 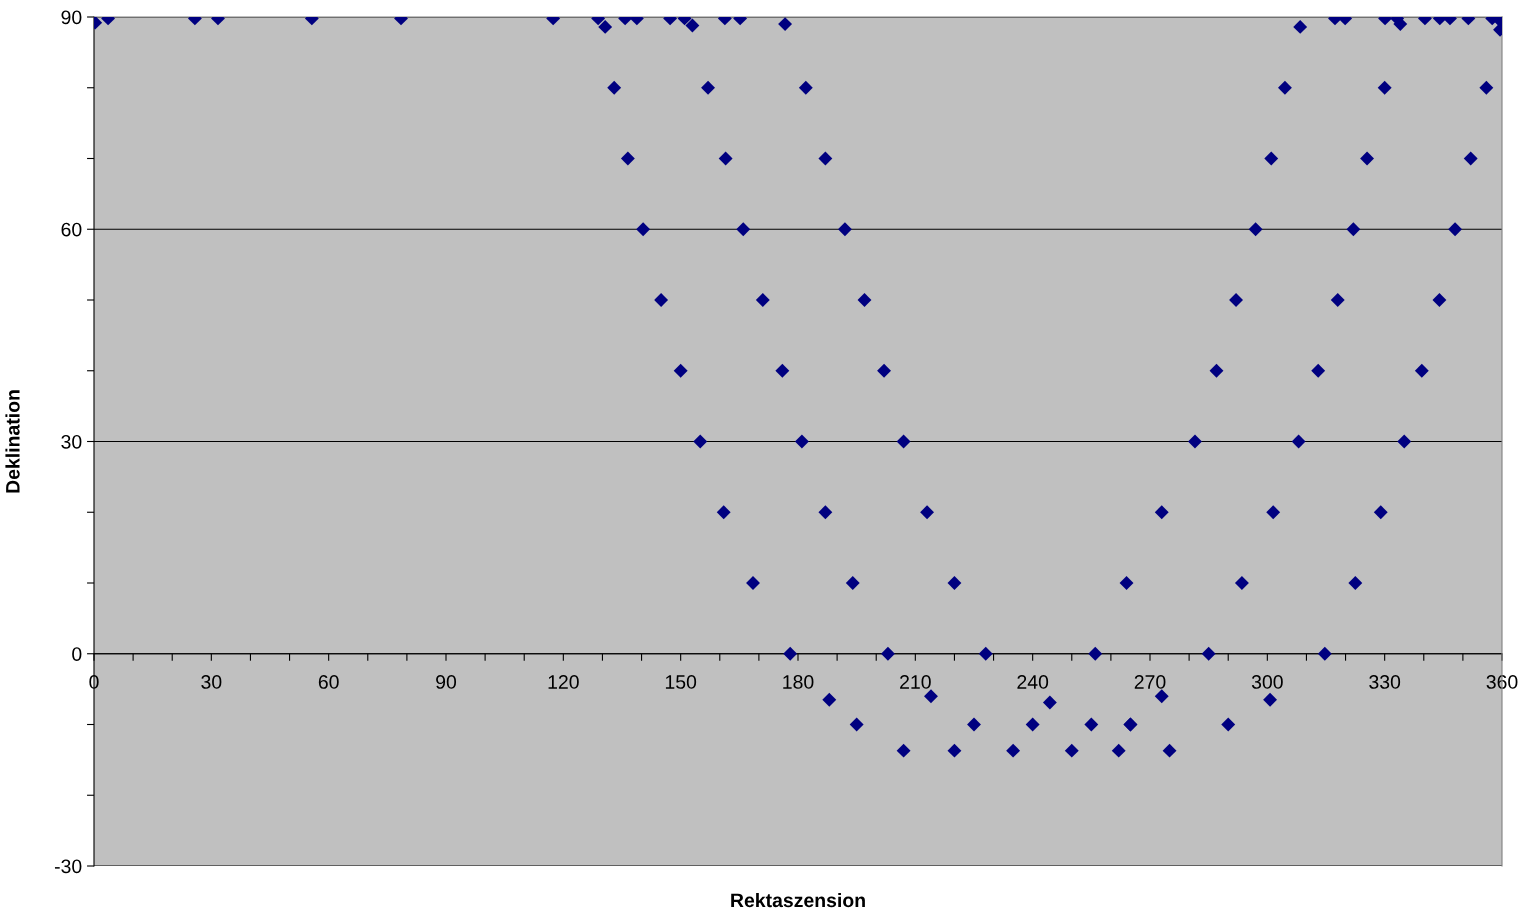 What do you see at coordinates (915, 682) in the screenshot?
I see `x-tick-label: 210` at bounding box center [915, 682].